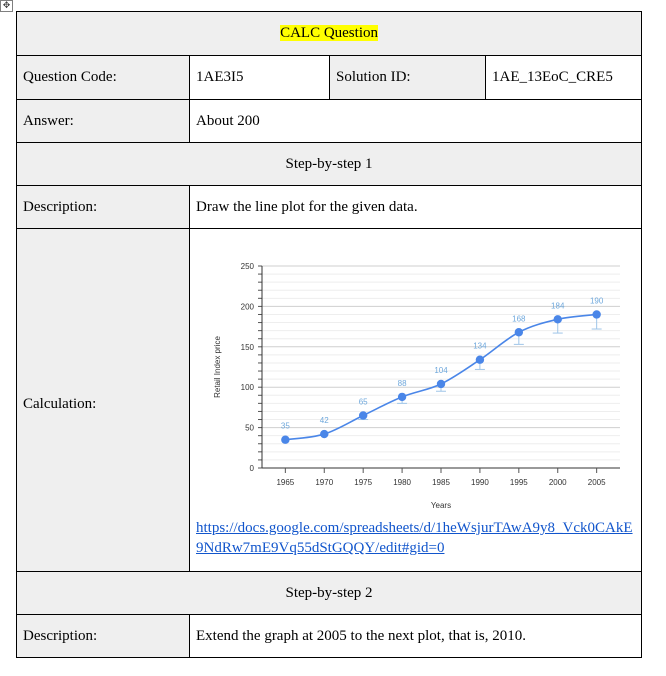 Image resolution: width=666 pixels, height=676 pixels. What do you see at coordinates (248, 266) in the screenshot?
I see `y-tick-label: 250` at bounding box center [248, 266].